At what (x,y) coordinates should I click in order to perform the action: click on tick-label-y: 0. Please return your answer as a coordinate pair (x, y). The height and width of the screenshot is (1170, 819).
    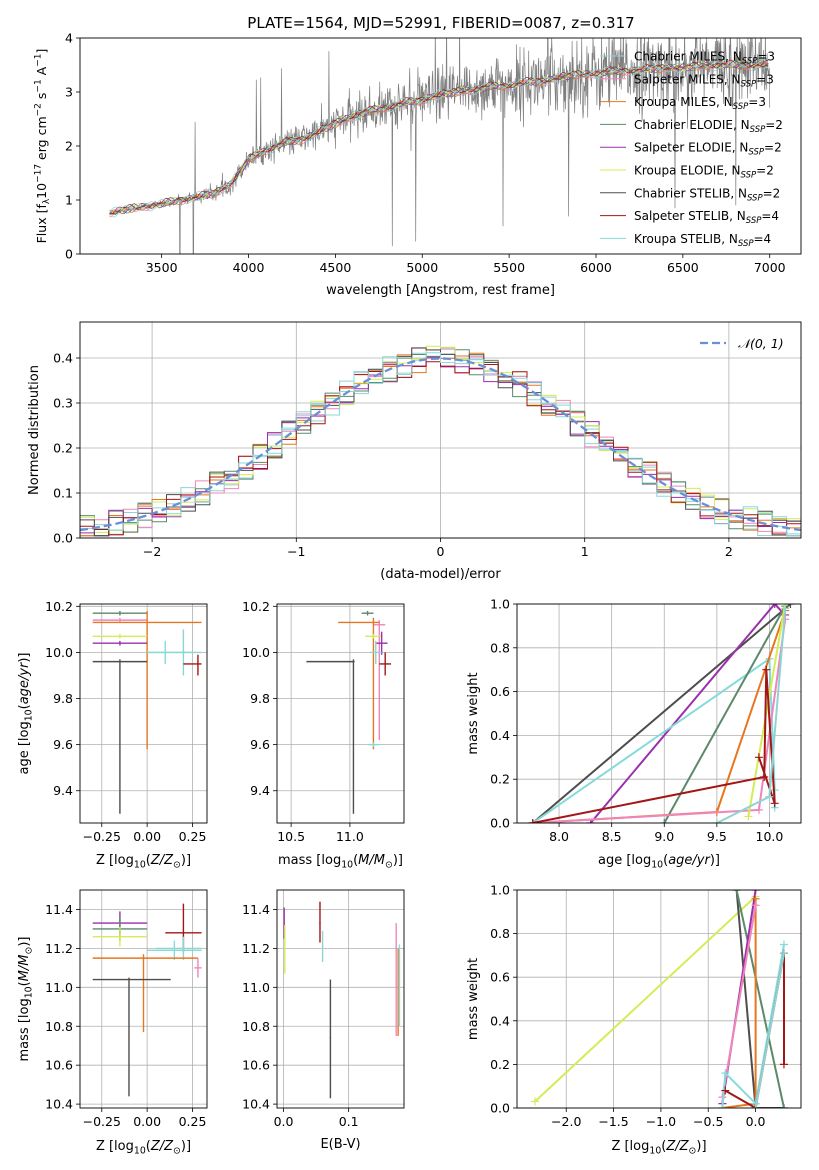
    Looking at the image, I should click on (69, 254).